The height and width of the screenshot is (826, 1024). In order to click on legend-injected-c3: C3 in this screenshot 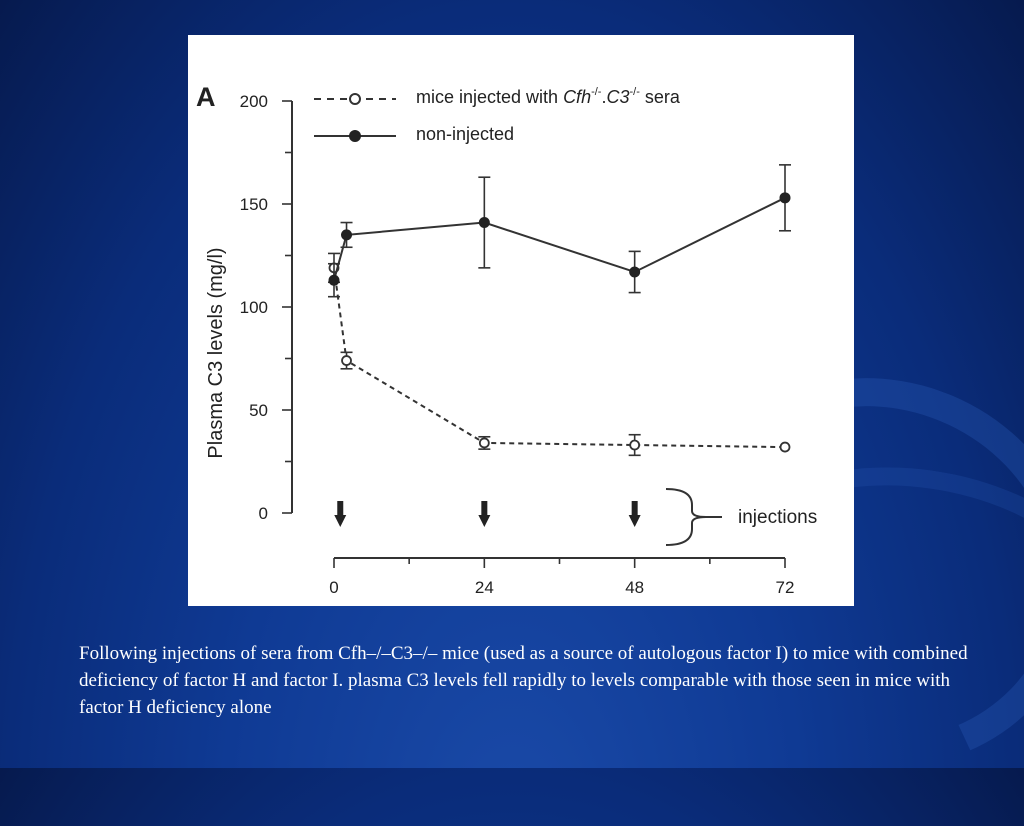, I will do `click(617, 97)`.